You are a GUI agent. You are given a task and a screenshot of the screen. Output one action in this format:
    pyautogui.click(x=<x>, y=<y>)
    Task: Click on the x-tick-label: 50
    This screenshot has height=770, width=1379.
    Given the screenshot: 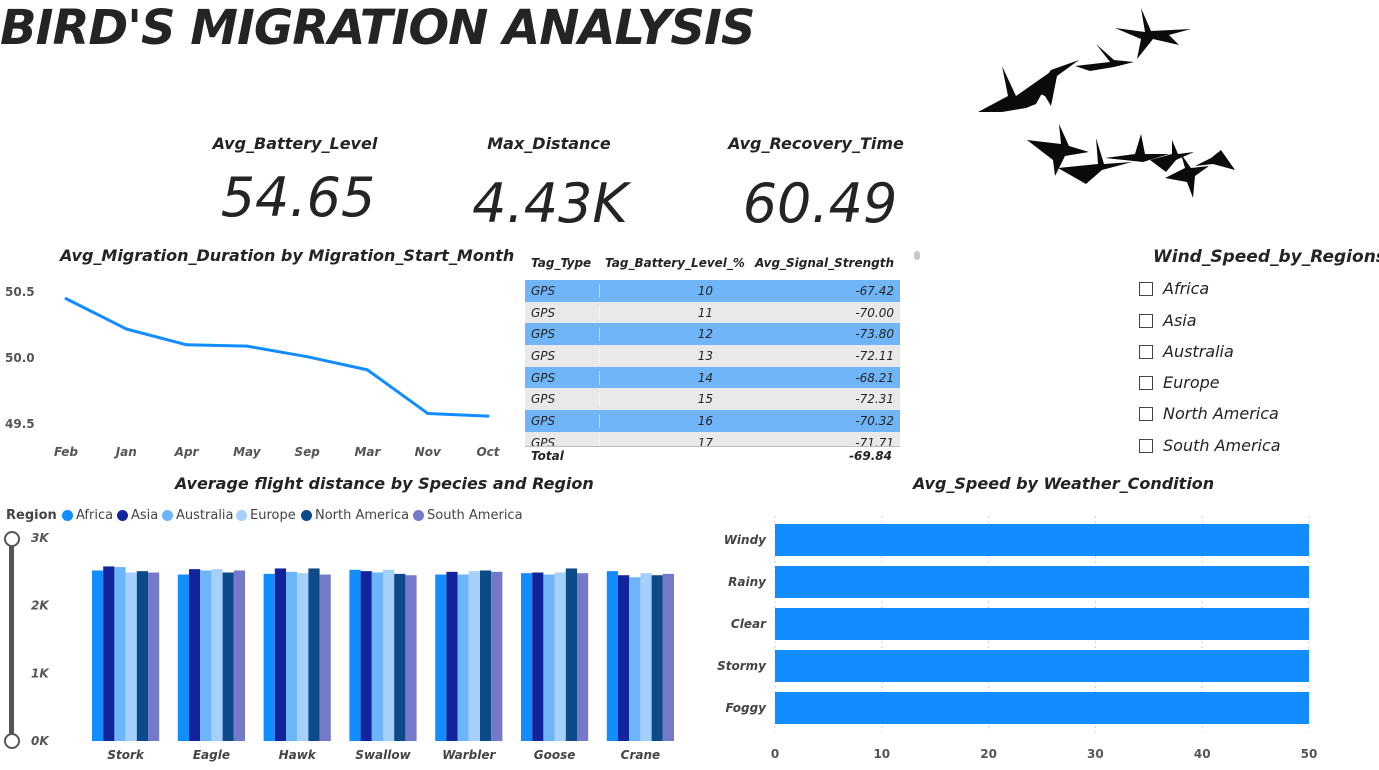 What is the action you would take?
    pyautogui.click(x=1309, y=754)
    